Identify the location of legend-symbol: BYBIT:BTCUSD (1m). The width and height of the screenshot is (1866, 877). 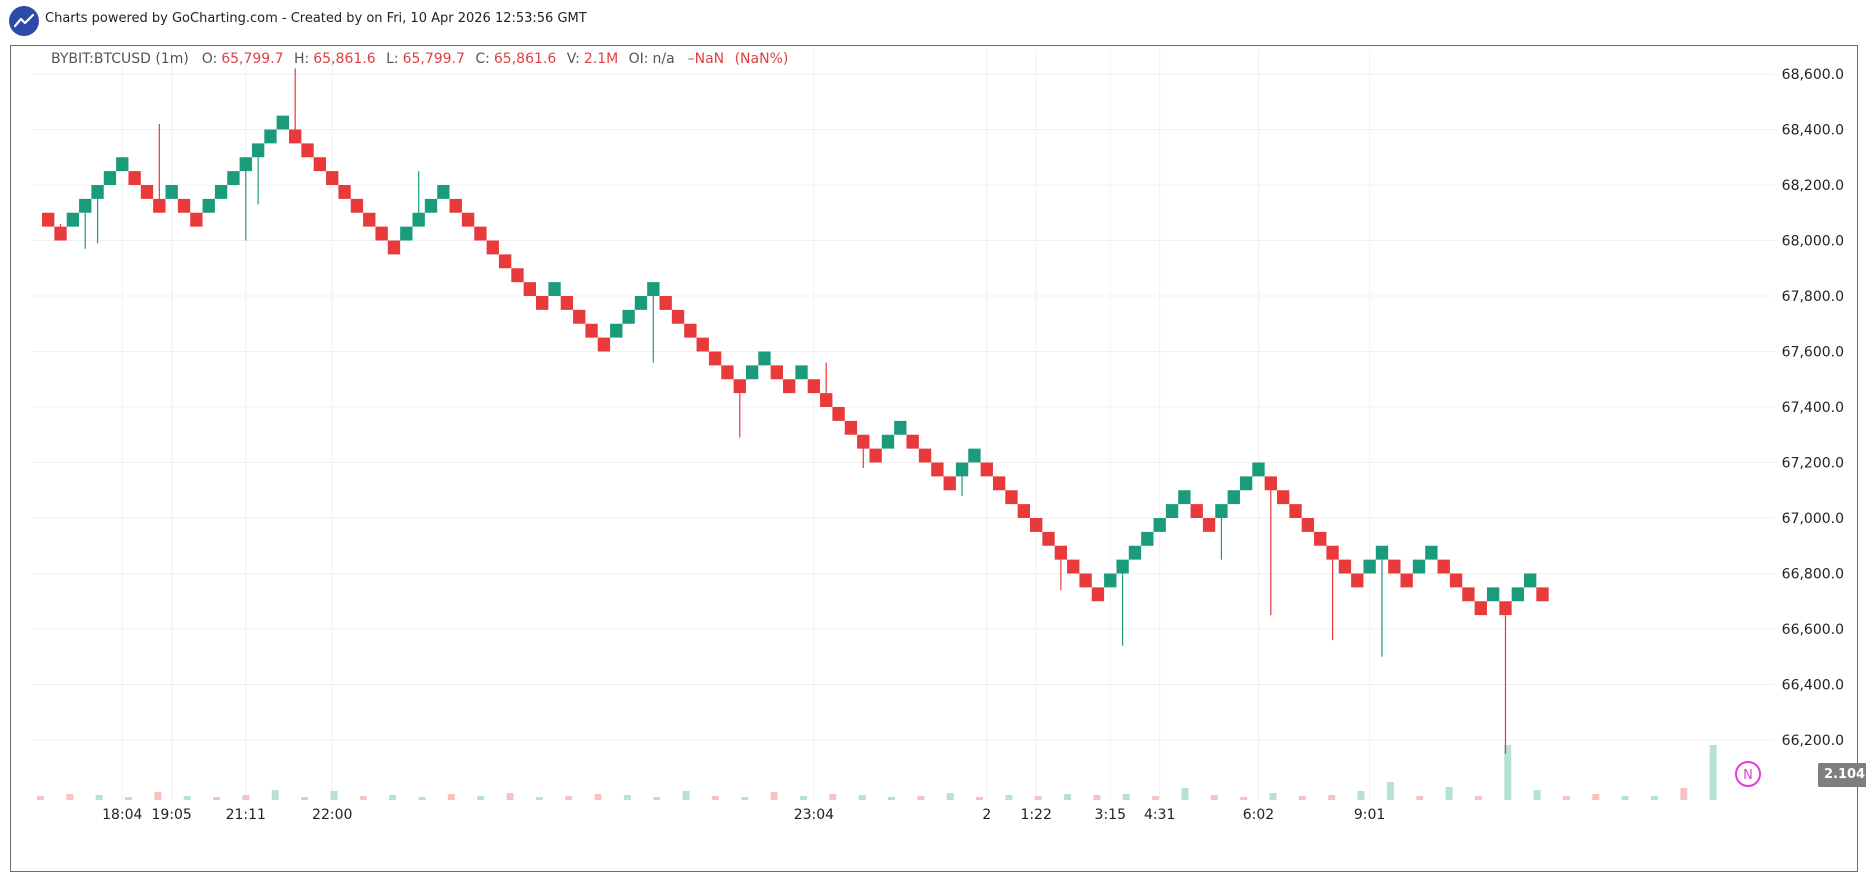
(120, 59).